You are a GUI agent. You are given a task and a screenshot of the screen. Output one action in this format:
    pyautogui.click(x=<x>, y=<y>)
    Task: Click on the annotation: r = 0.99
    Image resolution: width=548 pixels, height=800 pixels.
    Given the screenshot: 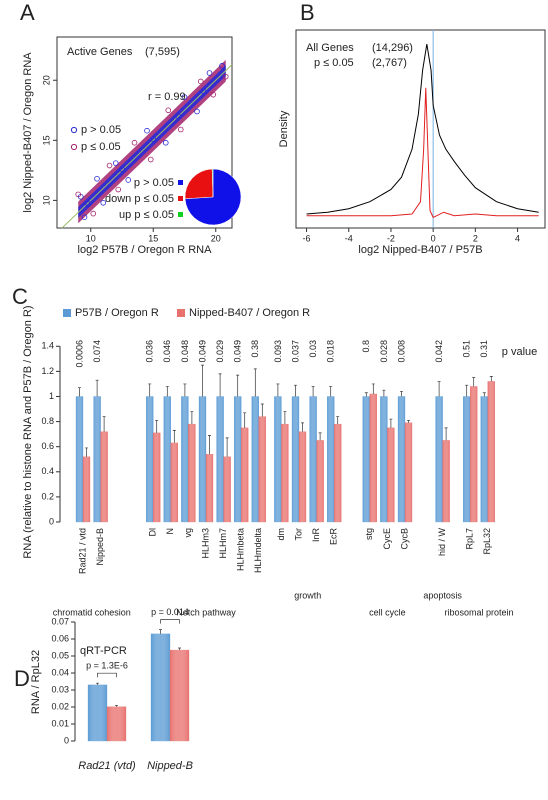 What is the action you would take?
    pyautogui.click(x=167, y=97)
    